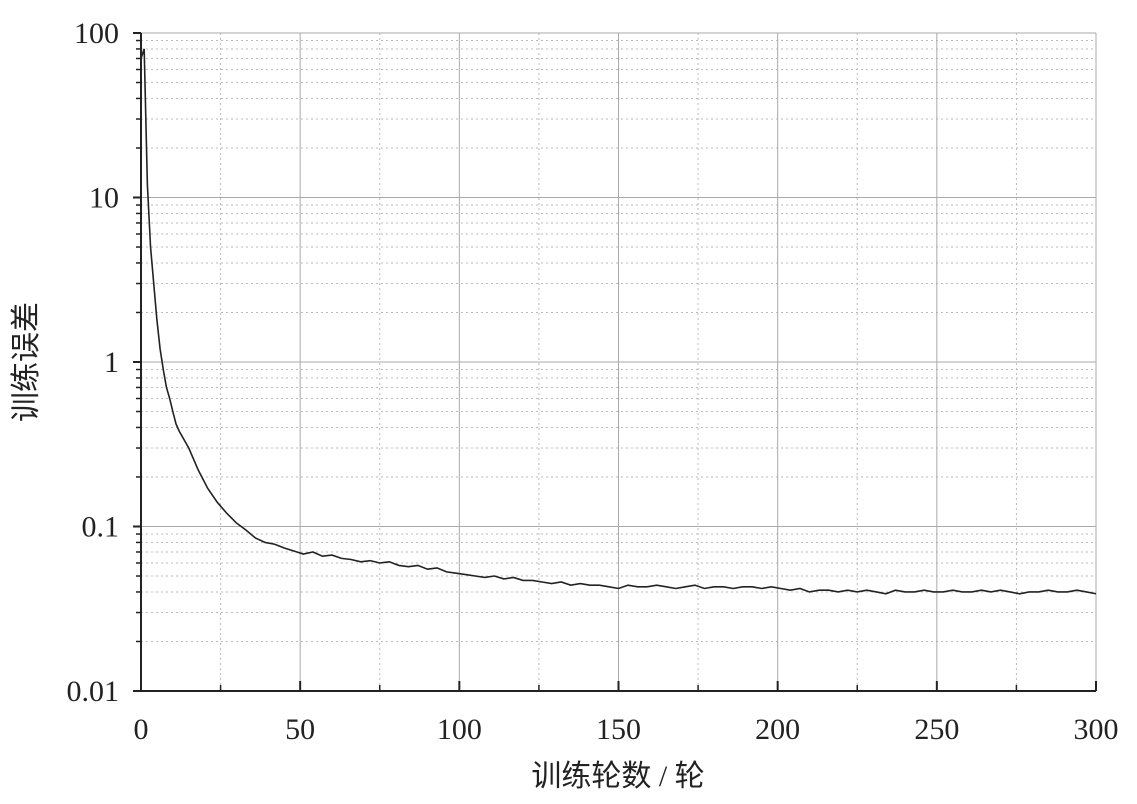  I want to click on x-tick-label: 200, so click(777, 729).